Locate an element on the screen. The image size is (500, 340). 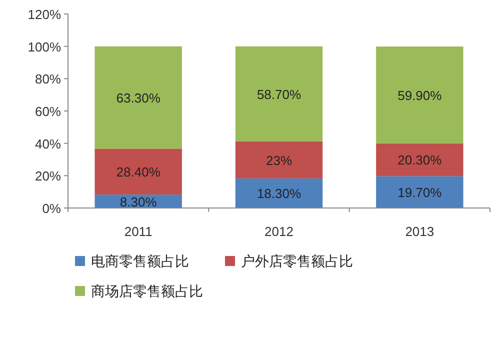
y-tick-label: 0% is located at coordinates (52, 208).